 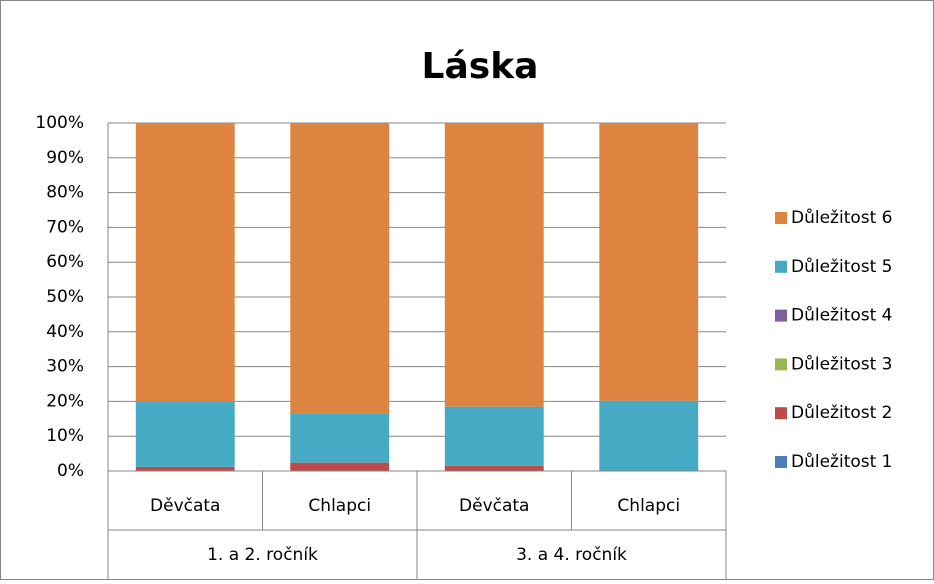 What do you see at coordinates (65, 158) in the screenshot?
I see `y-tick-label: 90%` at bounding box center [65, 158].